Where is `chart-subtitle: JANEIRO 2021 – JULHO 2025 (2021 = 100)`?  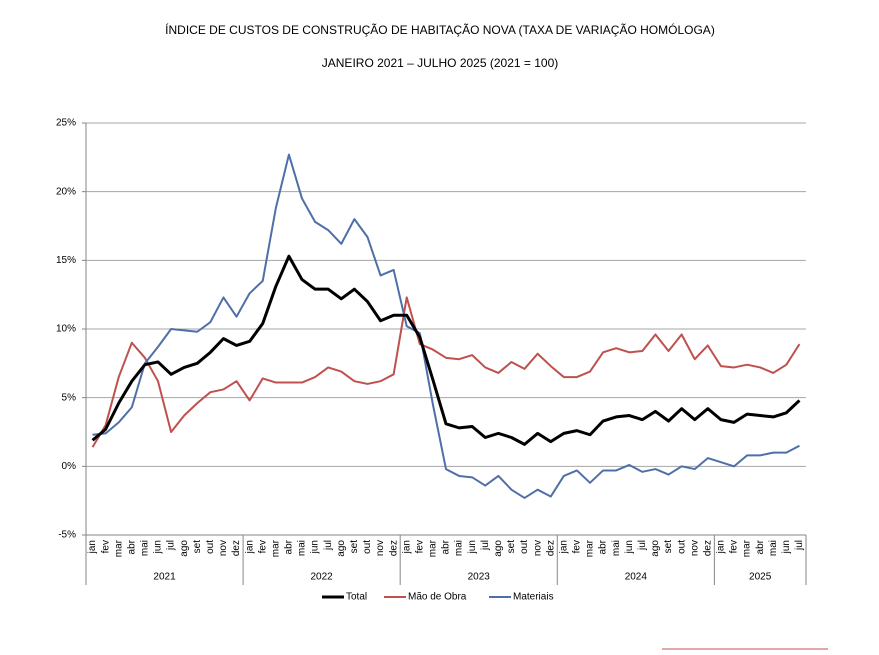
chart-subtitle: JANEIRO 2021 – JULHO 2025 (2021 = 100) is located at coordinates (440, 63).